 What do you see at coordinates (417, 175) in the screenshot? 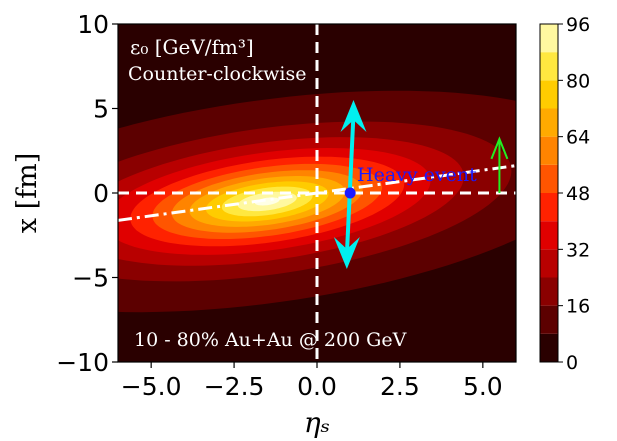
I see `heavy-event-label: Heavy event` at bounding box center [417, 175].